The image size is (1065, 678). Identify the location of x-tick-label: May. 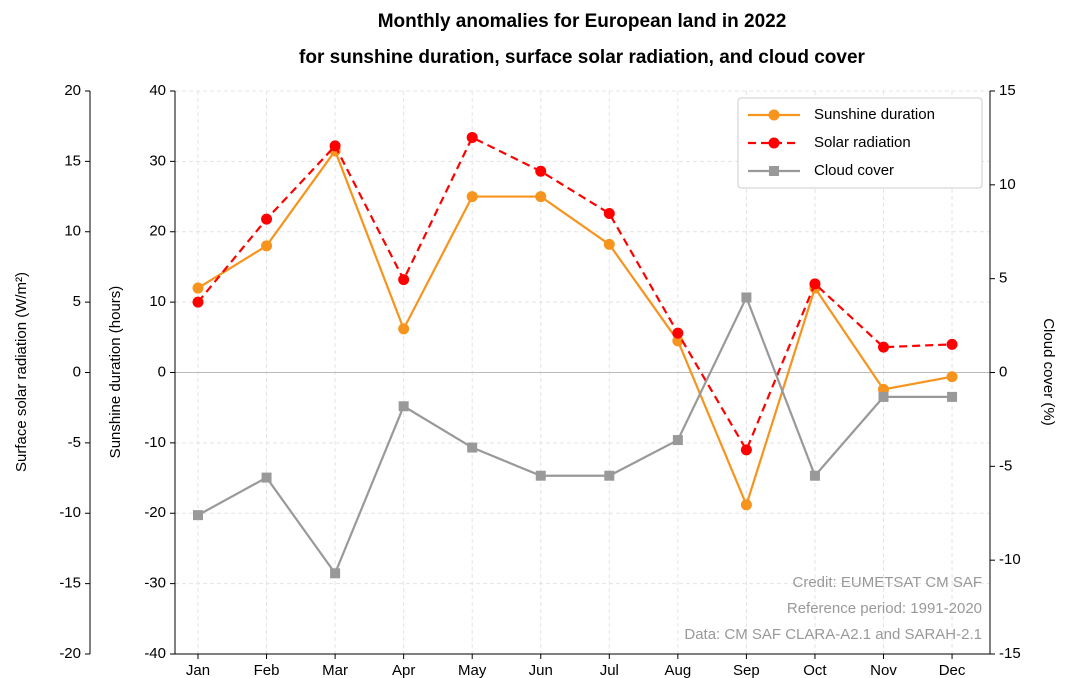
(472, 670).